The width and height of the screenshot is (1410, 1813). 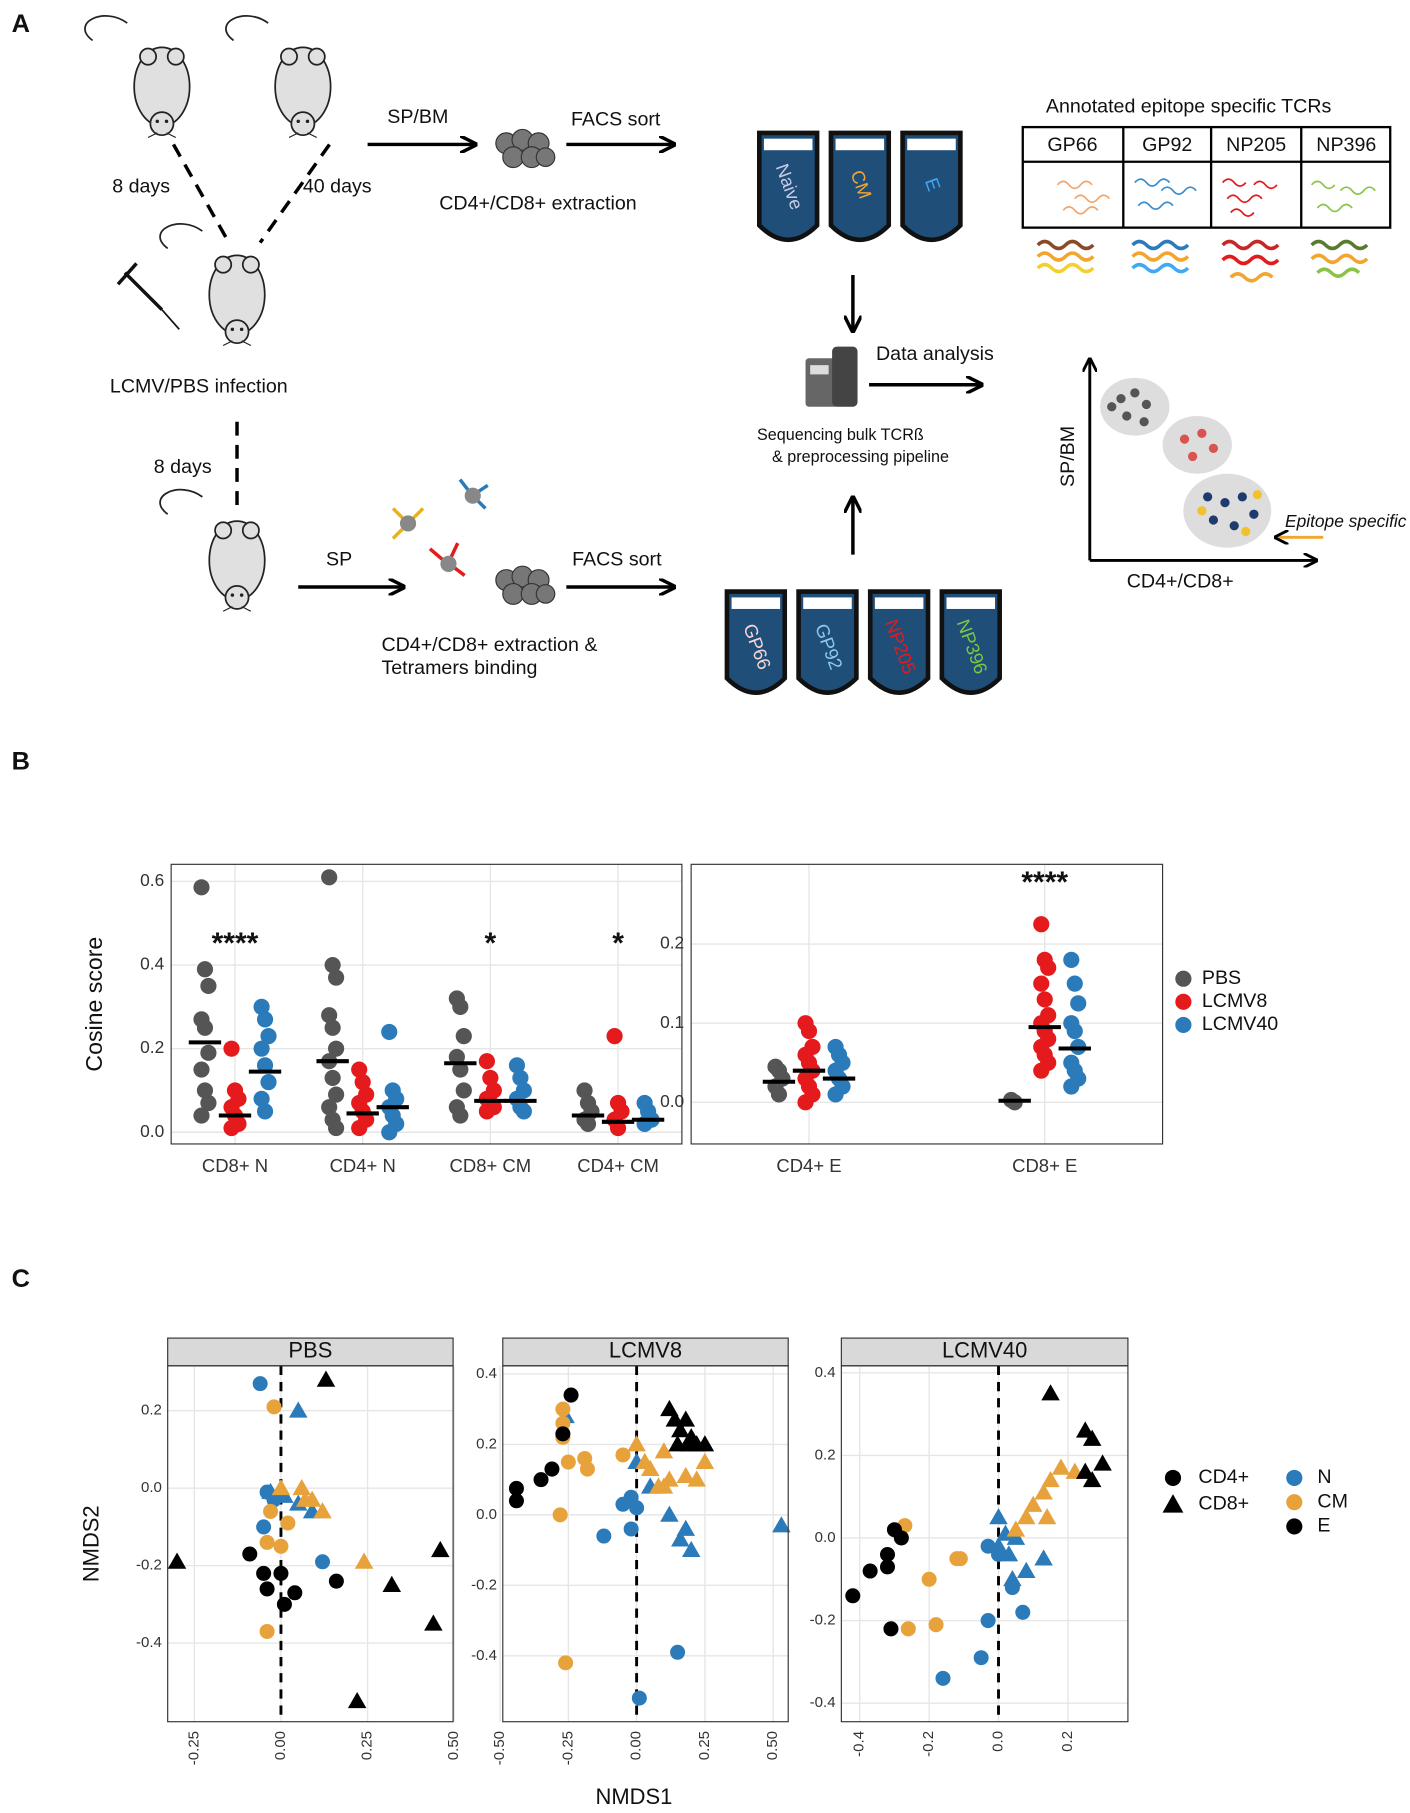 What do you see at coordinates (1323, 1526) in the screenshot?
I see `legend-label: E` at bounding box center [1323, 1526].